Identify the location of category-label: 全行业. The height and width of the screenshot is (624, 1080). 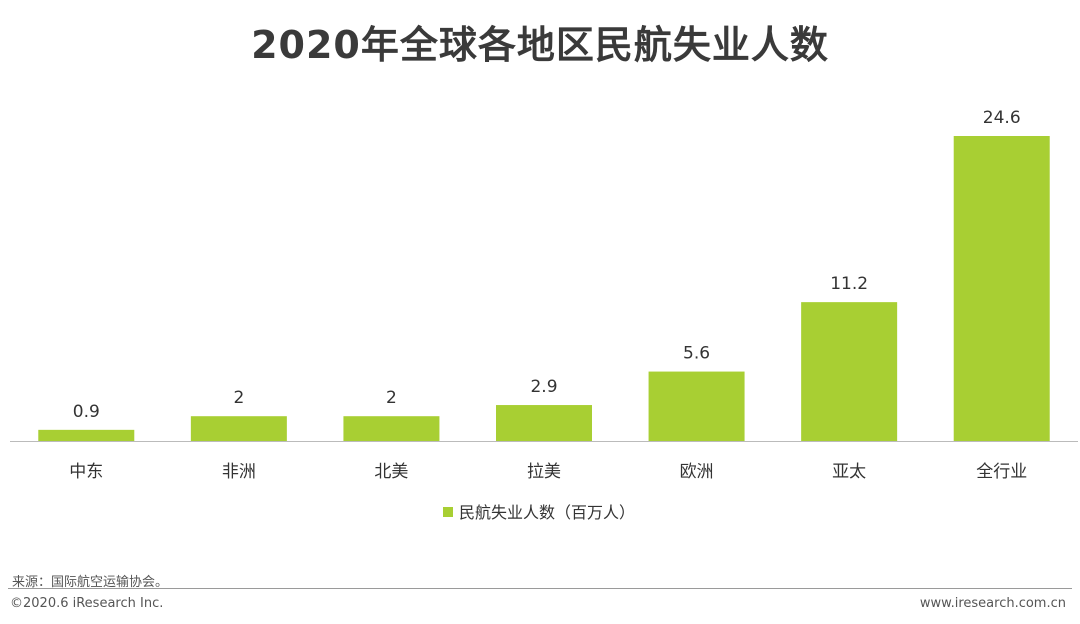
(1001, 472).